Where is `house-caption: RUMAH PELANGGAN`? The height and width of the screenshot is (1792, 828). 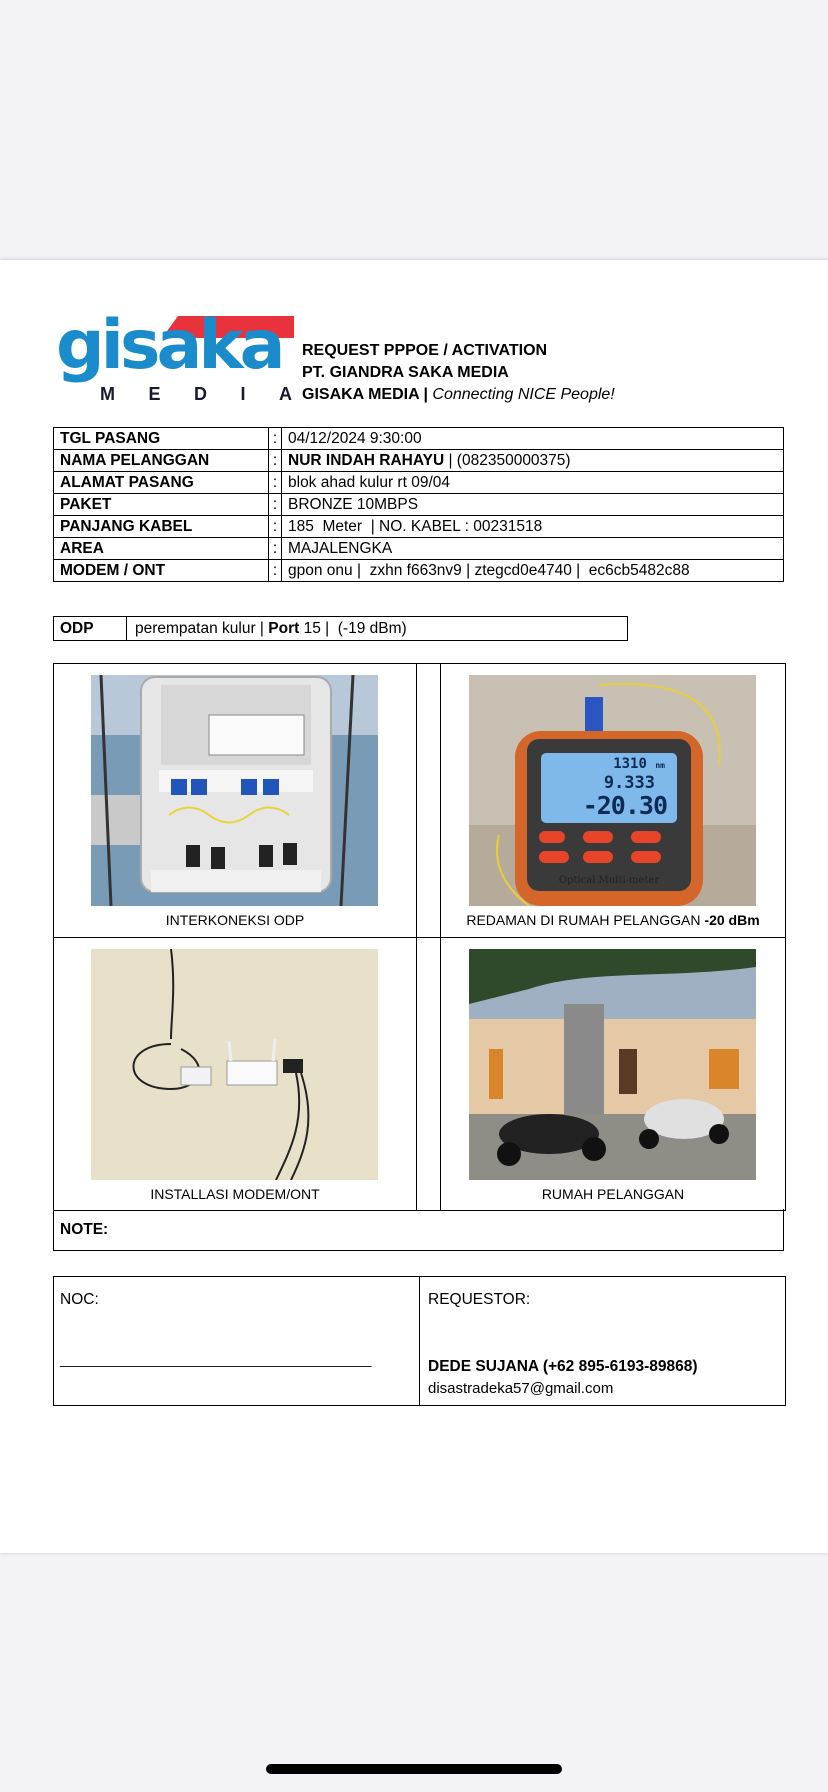
house-caption: RUMAH PELANGGAN is located at coordinates (613, 1194).